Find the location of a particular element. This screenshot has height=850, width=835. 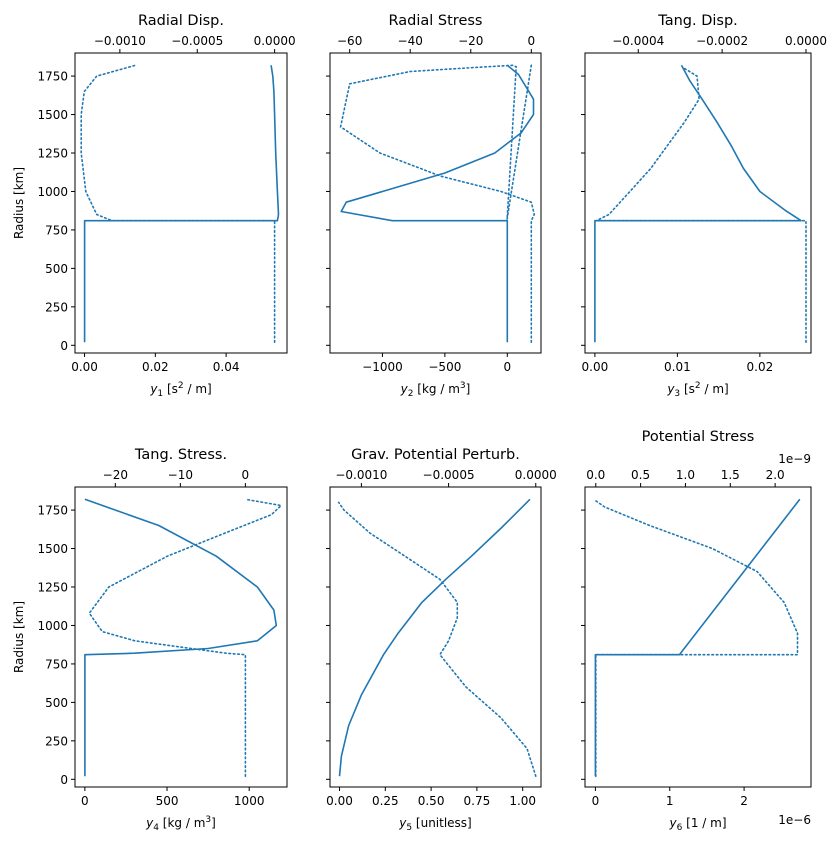

top-x-tick-label: 2.0 is located at coordinates (775, 475).